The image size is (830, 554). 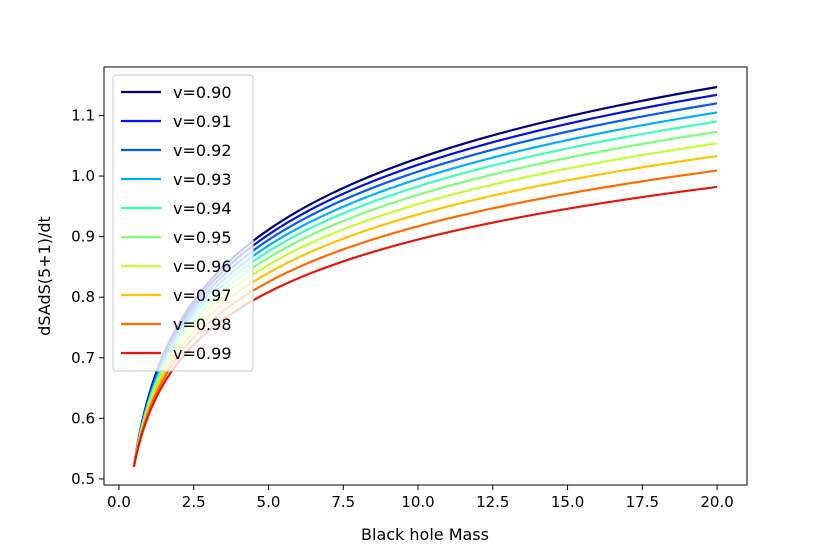 What do you see at coordinates (83, 358) in the screenshot?
I see `y-tick-label: 0.7` at bounding box center [83, 358].